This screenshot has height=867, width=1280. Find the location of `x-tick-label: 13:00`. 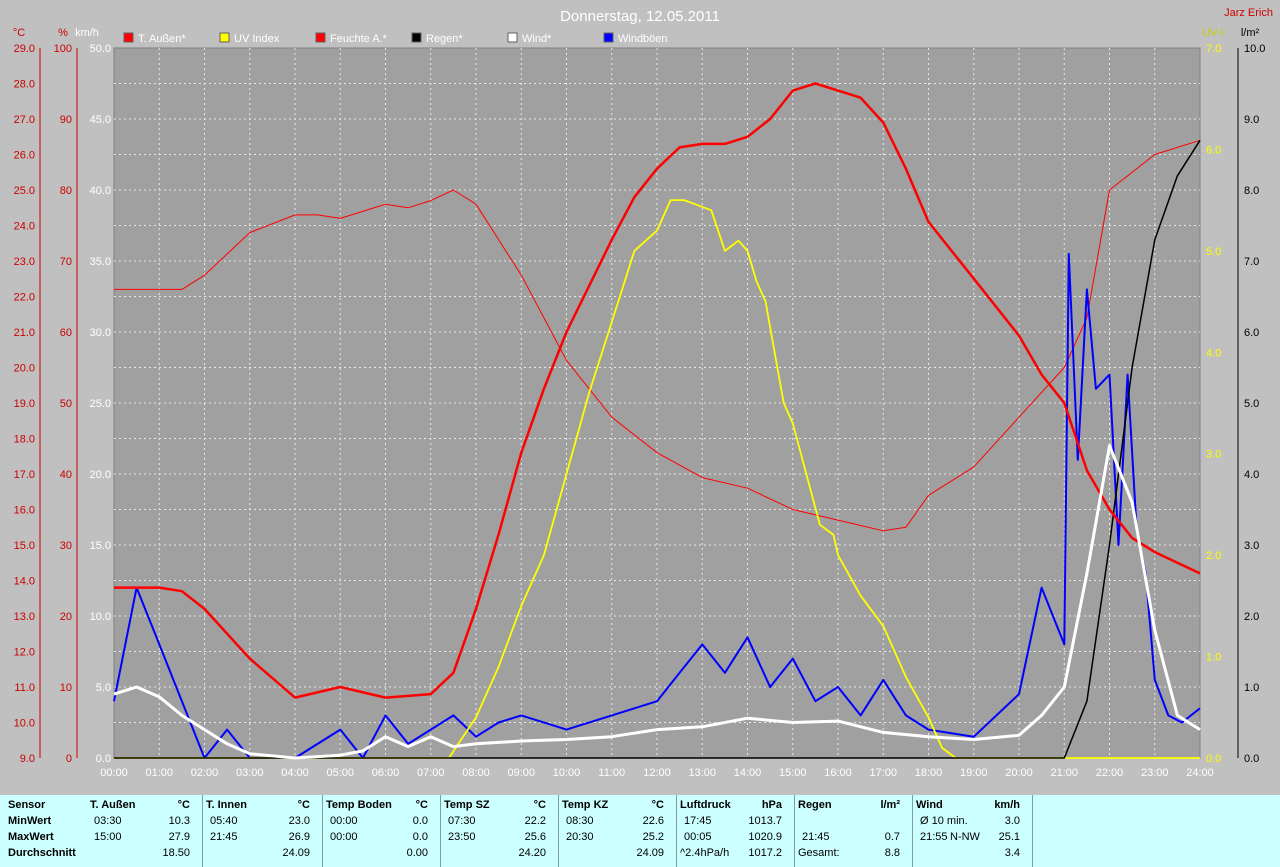

x-tick-label: 13:00 is located at coordinates (702, 773).